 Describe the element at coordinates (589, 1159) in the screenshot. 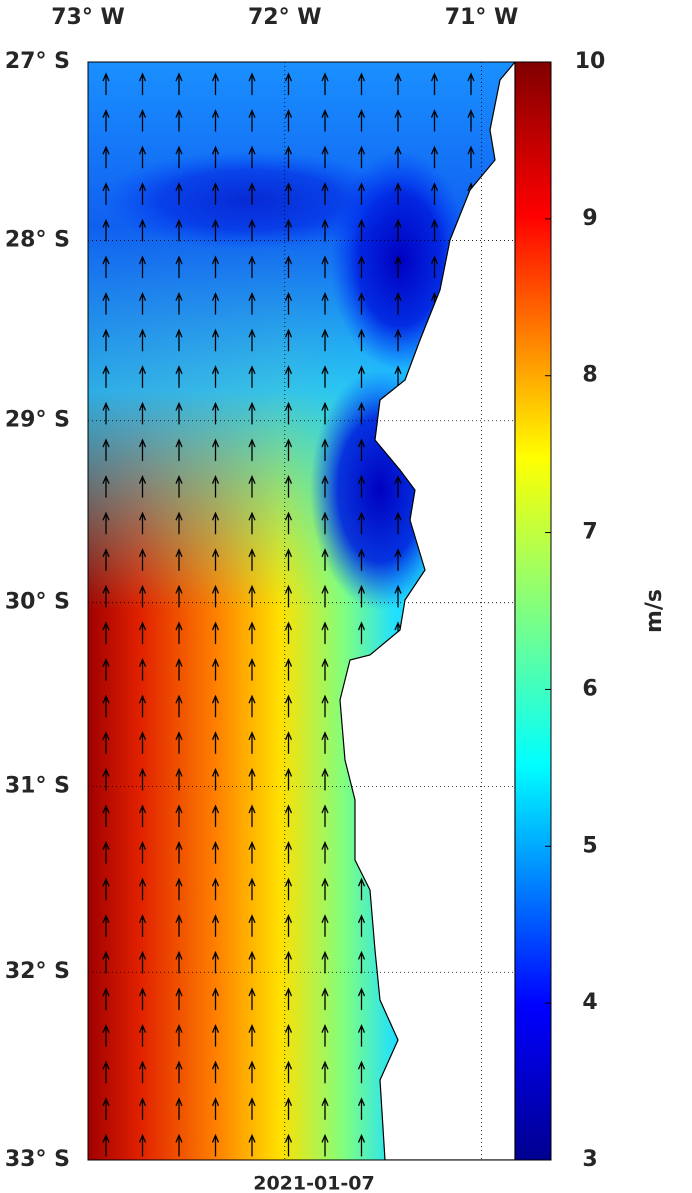

I see `colorbar-tick-label: 3` at that location.